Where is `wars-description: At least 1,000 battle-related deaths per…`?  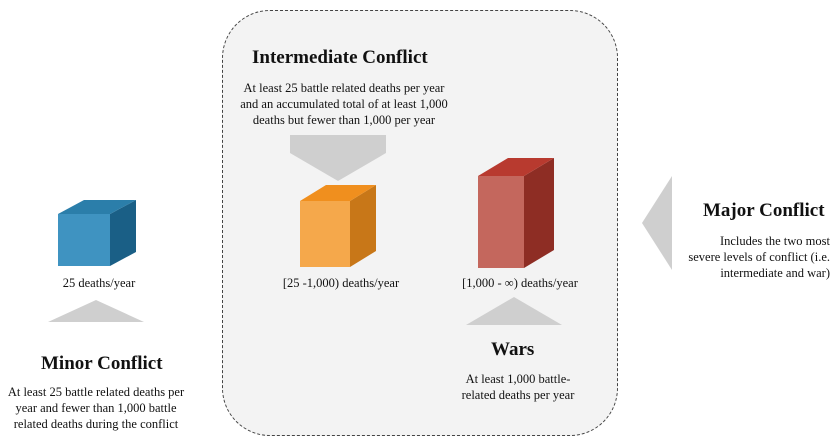
wars-description: At least 1,000 battle-related deaths per… is located at coordinates (518, 387).